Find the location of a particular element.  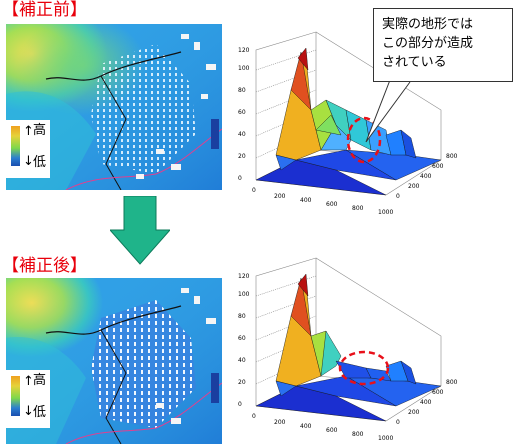

before-y-tick: 0 is located at coordinates (398, 196).